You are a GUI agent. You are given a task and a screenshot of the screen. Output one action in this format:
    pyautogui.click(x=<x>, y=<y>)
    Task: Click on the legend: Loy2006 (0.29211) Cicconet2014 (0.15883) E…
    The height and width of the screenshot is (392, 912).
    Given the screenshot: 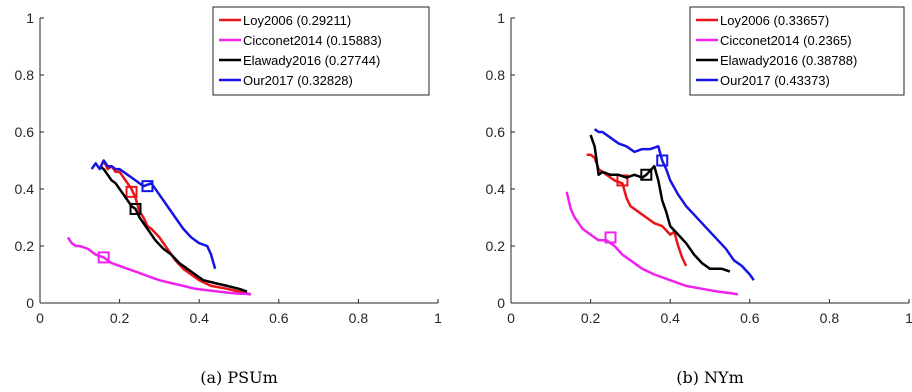 What is the action you would take?
    pyautogui.click(x=321, y=51)
    